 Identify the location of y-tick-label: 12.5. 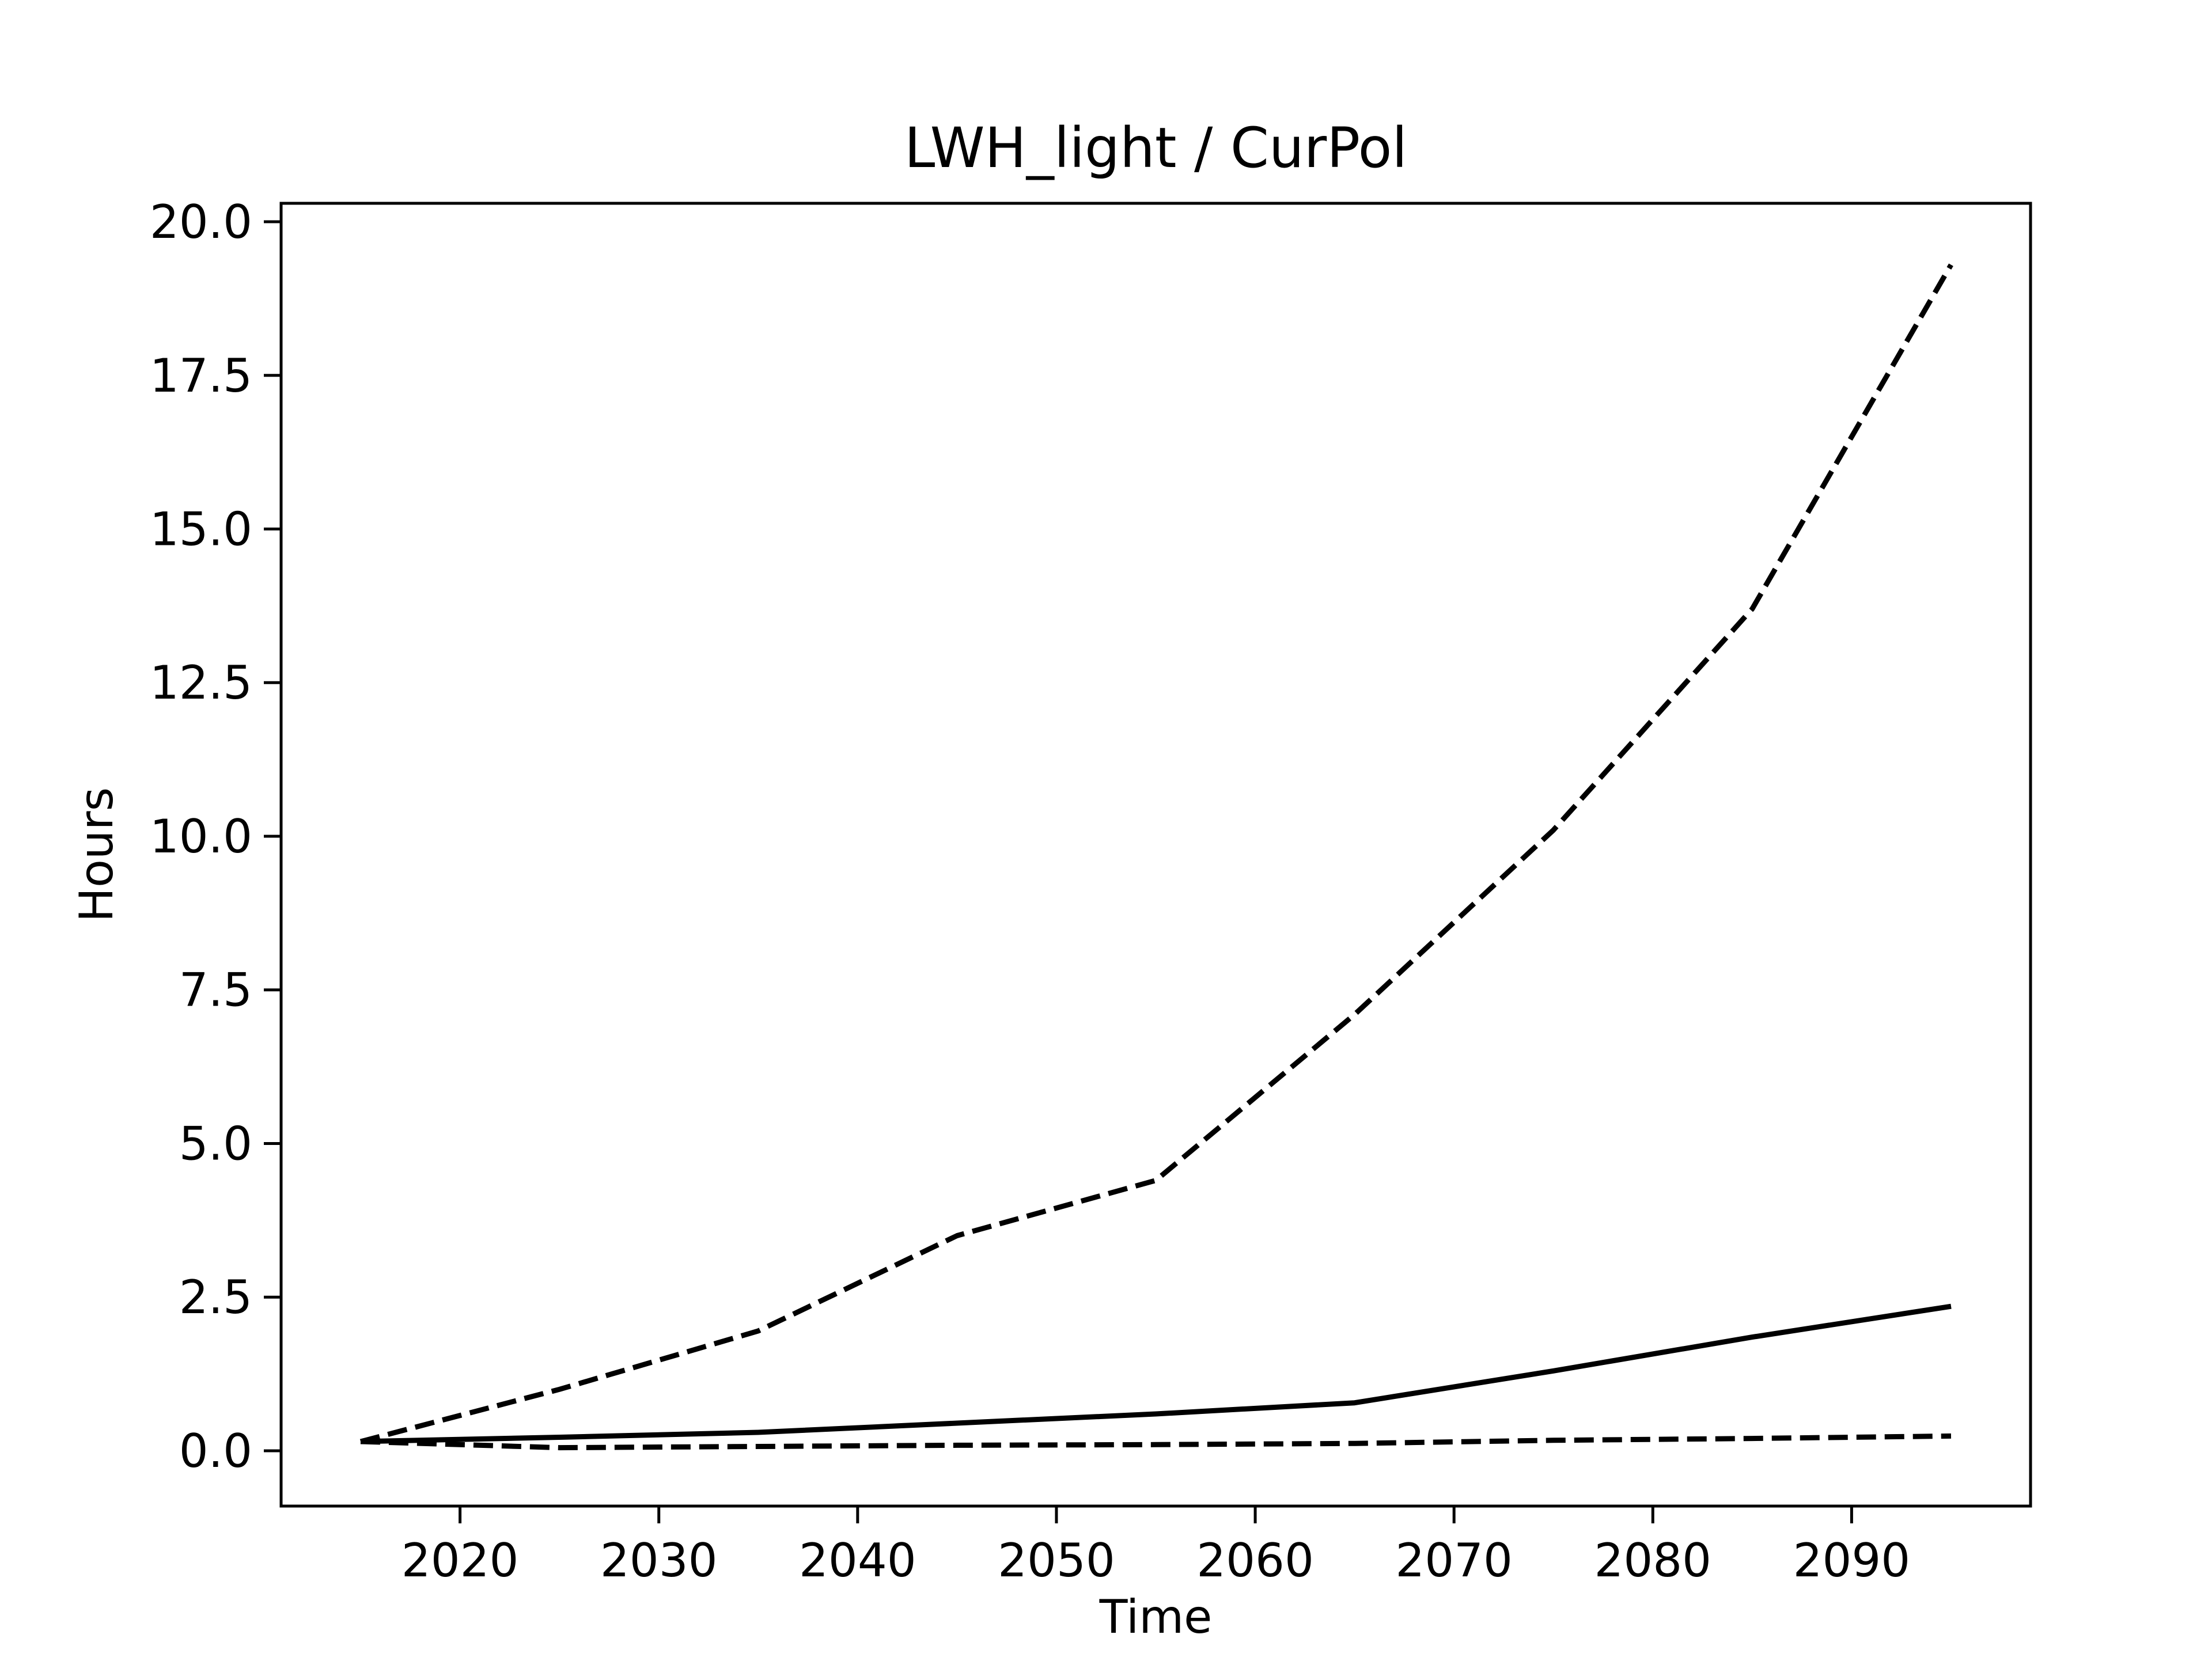
(201, 683).